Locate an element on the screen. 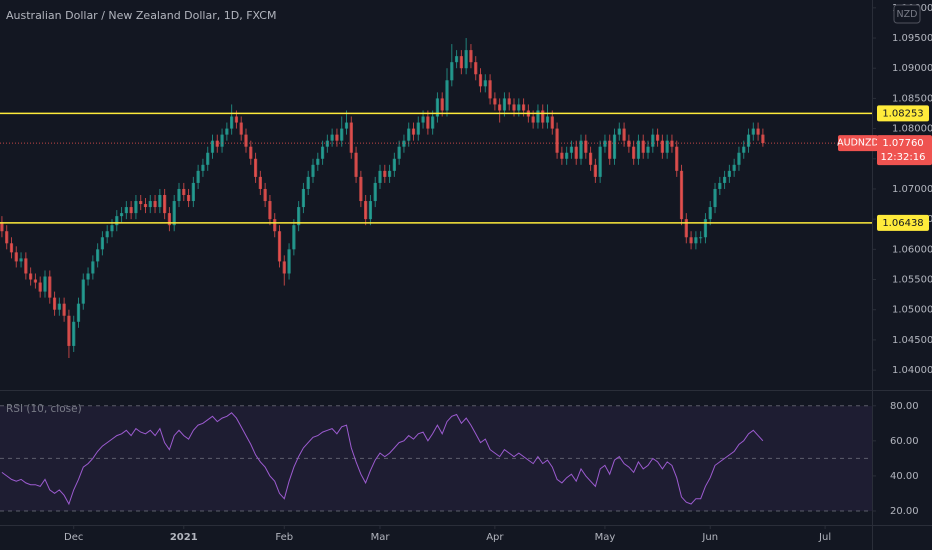 The height and width of the screenshot is (550, 932). x-tick-label: Feb is located at coordinates (284, 537).